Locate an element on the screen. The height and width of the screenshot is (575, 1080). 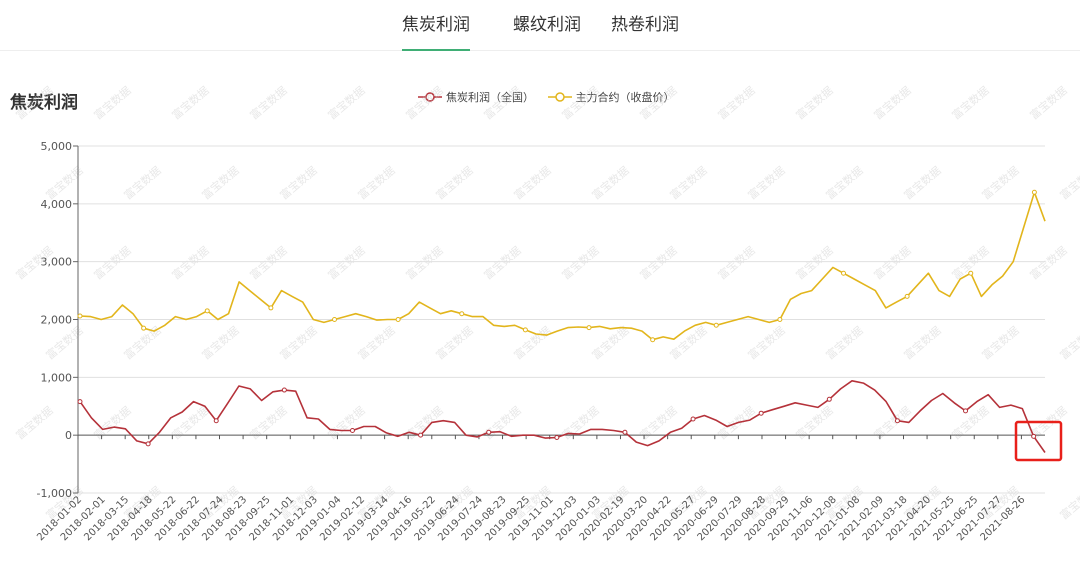
highlight-box is located at coordinates (1038, 441).